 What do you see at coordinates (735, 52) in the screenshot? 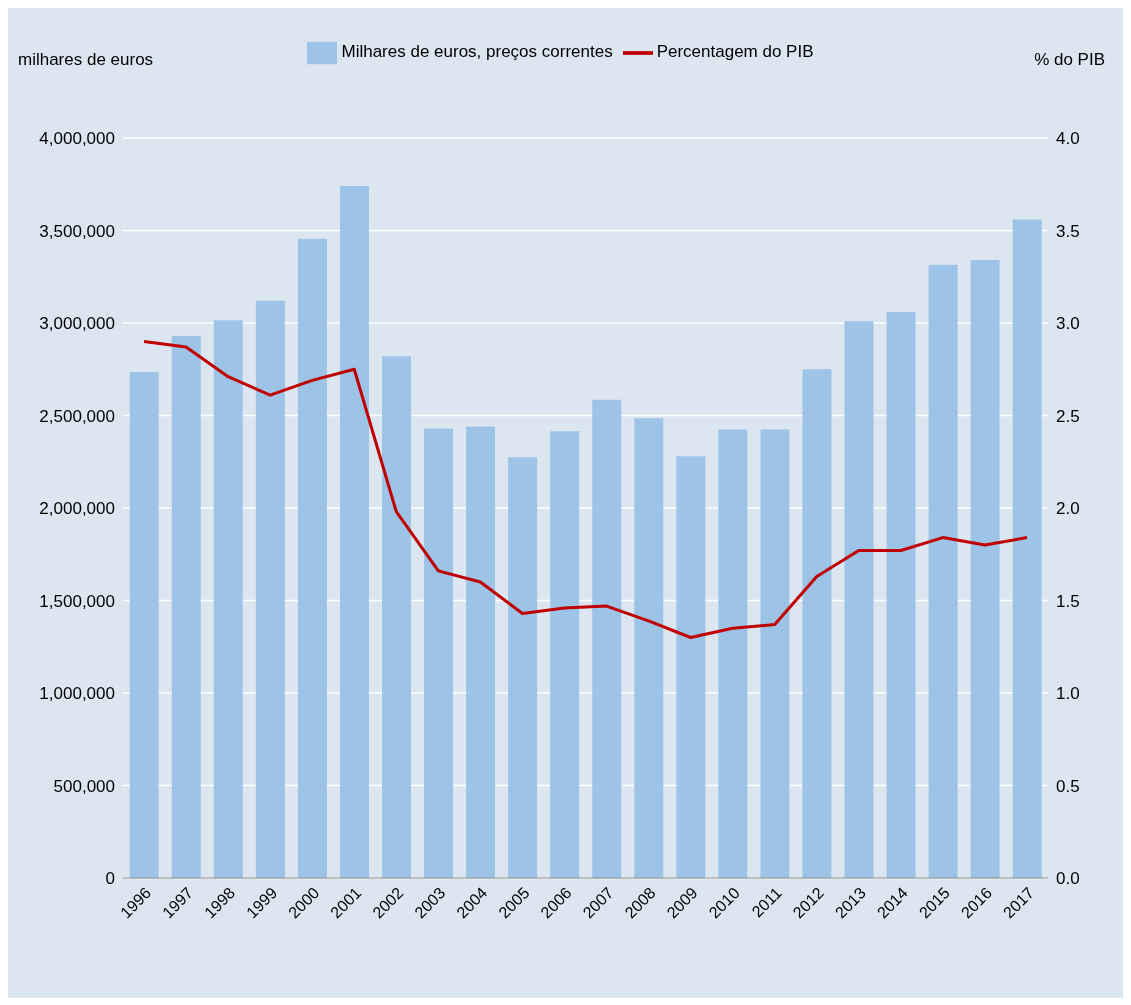
I see `legend-label: Percentagem do PIB` at bounding box center [735, 52].